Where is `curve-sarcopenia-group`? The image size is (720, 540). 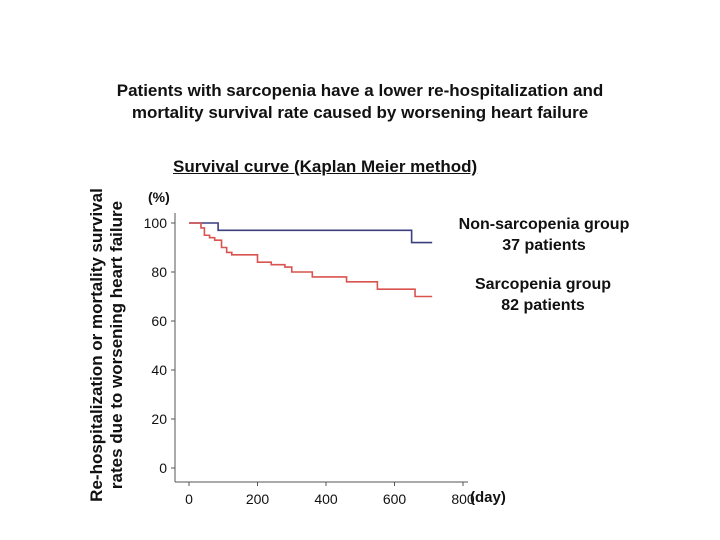 curve-sarcopenia-group is located at coordinates (311, 260).